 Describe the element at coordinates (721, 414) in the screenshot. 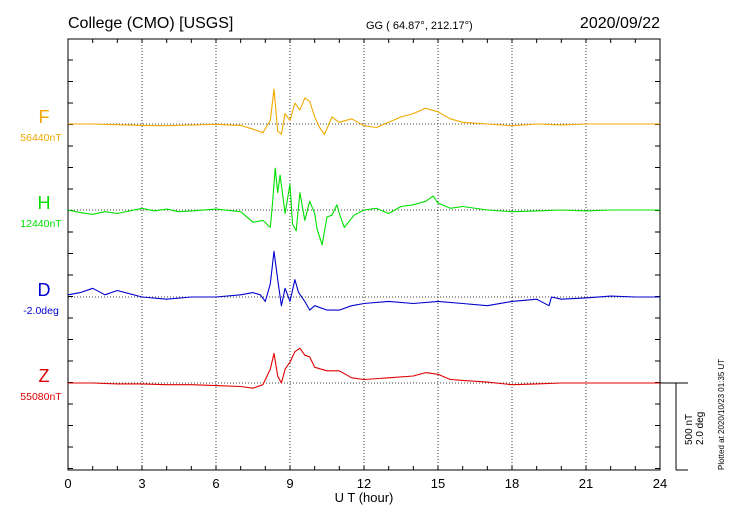

I see `plotted-note: Plotted at 2020/10/23 01:35 UT` at that location.